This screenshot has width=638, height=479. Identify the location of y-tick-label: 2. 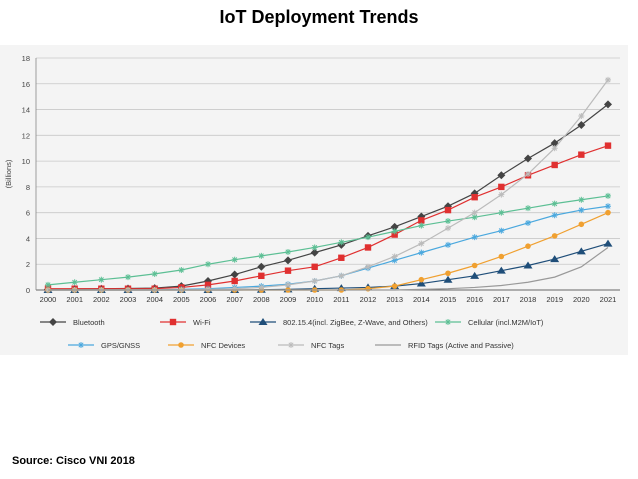
(28, 264).